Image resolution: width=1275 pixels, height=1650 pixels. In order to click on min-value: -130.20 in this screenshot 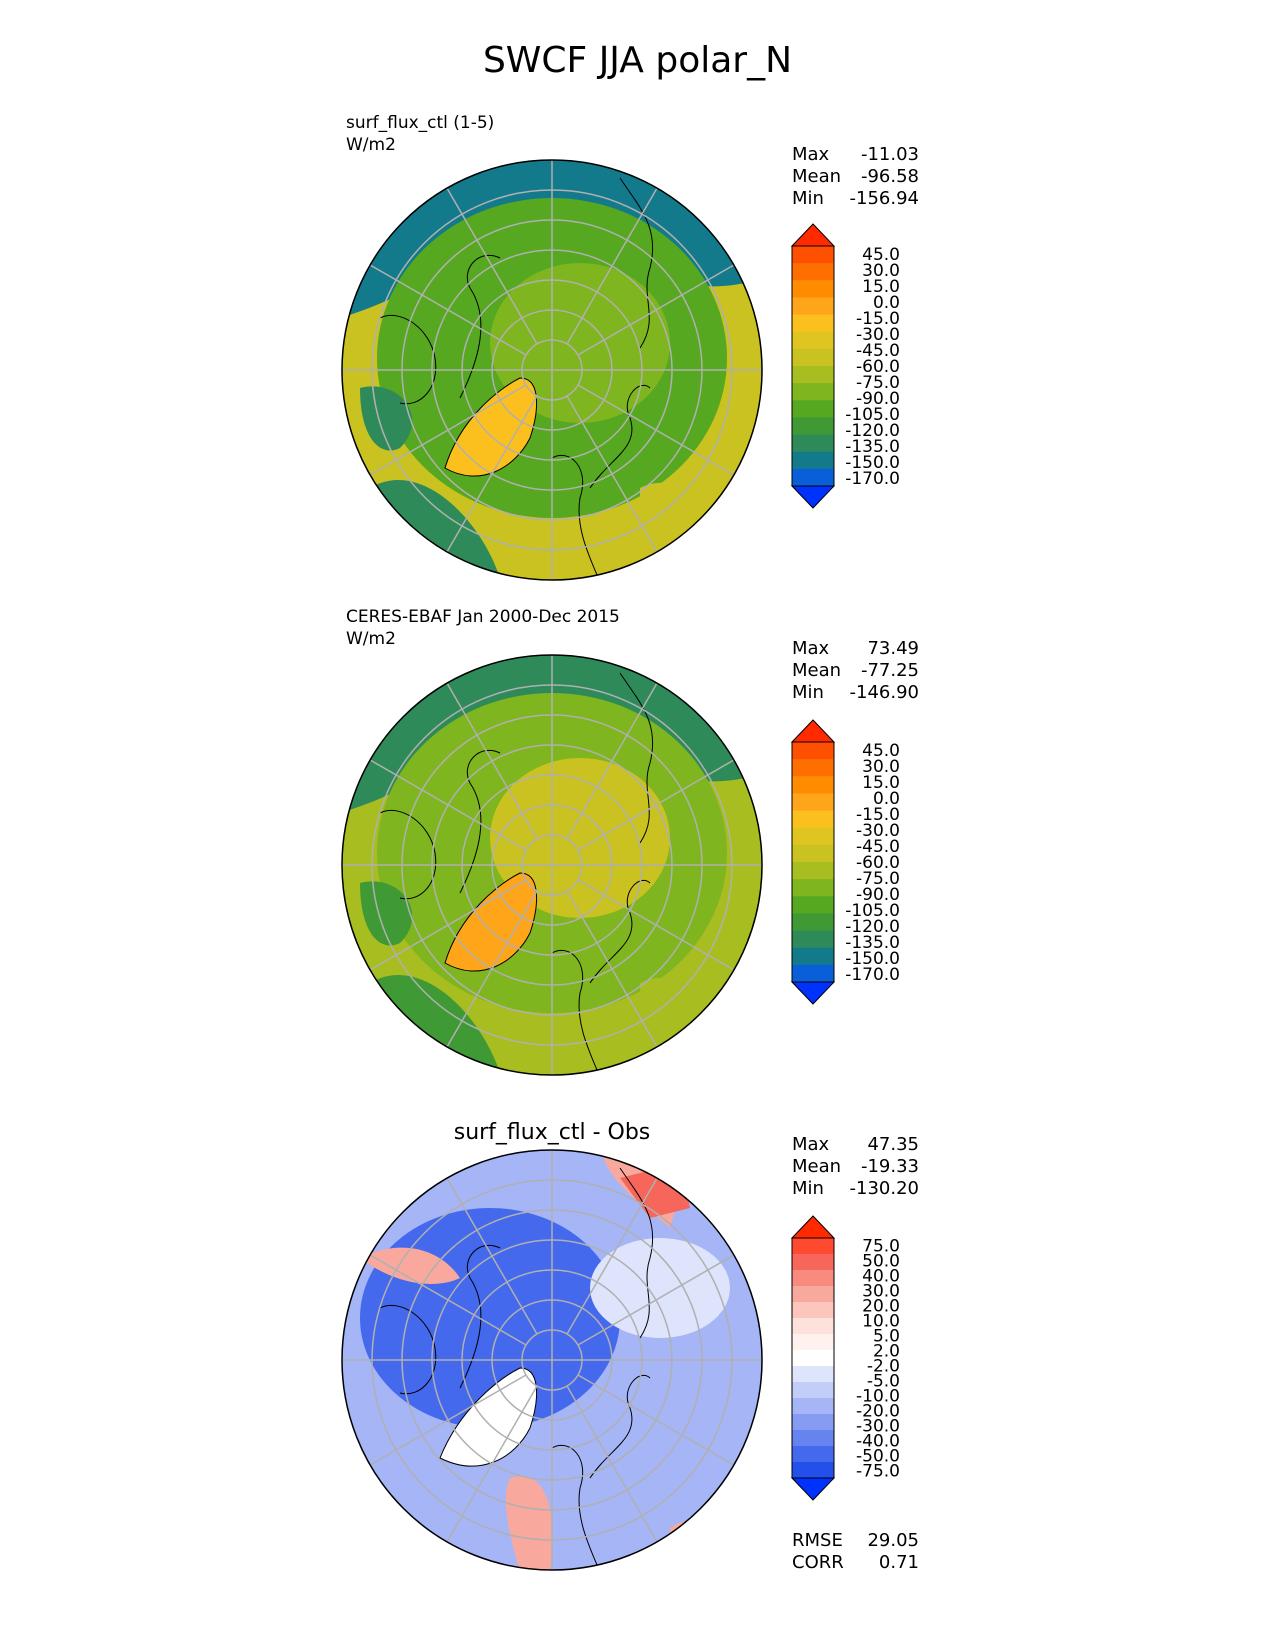, I will do `click(884, 1188)`.